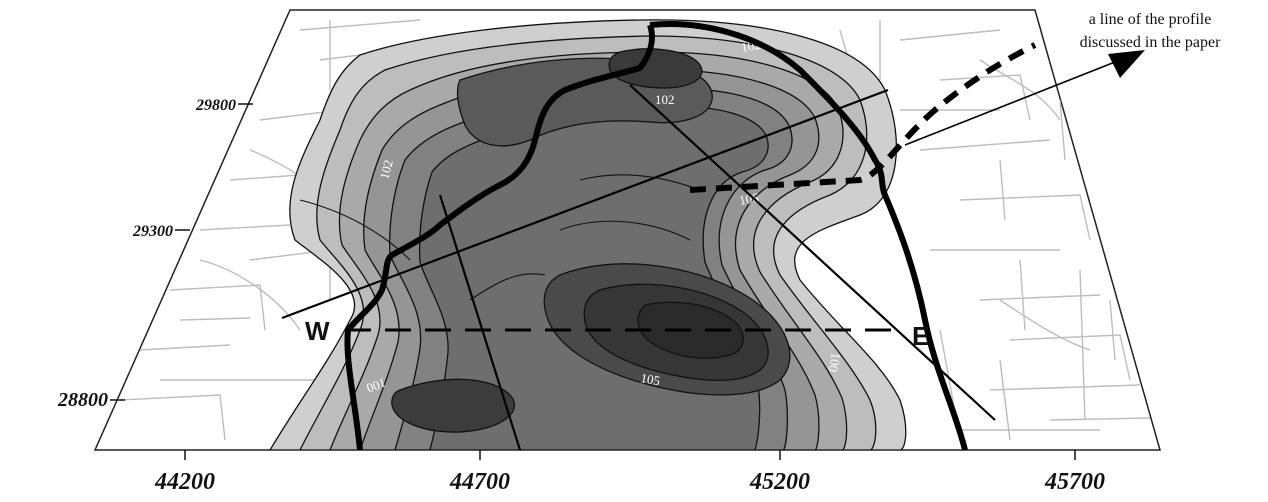  What do you see at coordinates (749, 199) in the screenshot?
I see `contour-label: 106` at bounding box center [749, 199].